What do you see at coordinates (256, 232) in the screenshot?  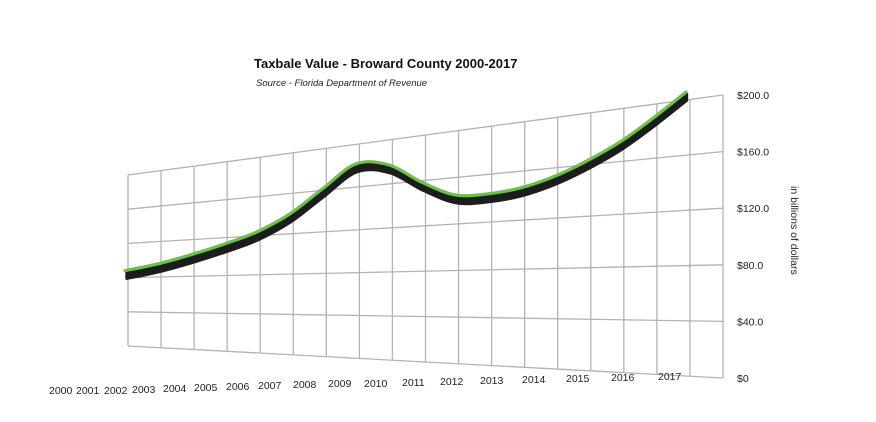 I see `data-point-2004` at bounding box center [256, 232].